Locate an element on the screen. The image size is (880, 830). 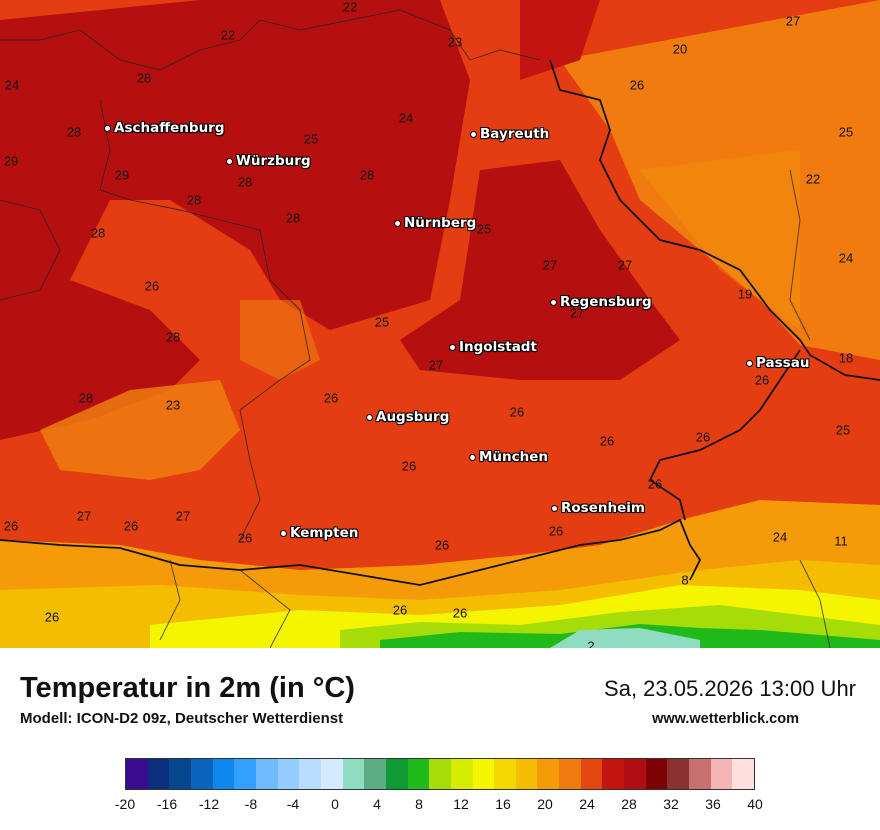
city-label: München is located at coordinates (514, 457).